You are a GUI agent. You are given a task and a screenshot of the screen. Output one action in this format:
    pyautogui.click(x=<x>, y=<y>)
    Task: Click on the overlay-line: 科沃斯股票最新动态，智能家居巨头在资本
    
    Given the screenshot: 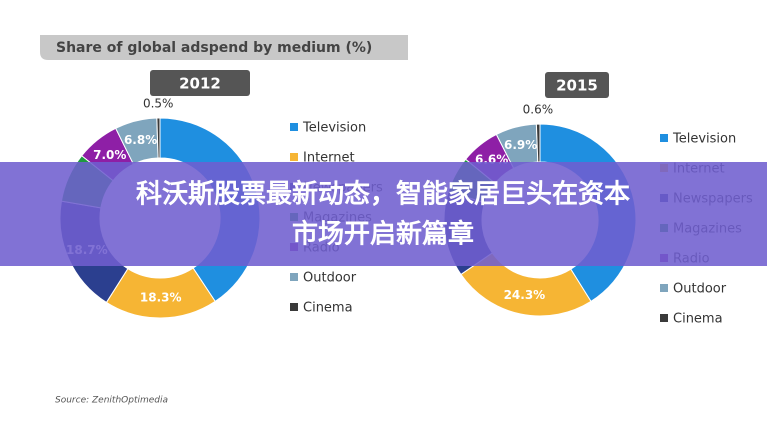 What is the action you would take?
    pyautogui.click(x=383, y=194)
    